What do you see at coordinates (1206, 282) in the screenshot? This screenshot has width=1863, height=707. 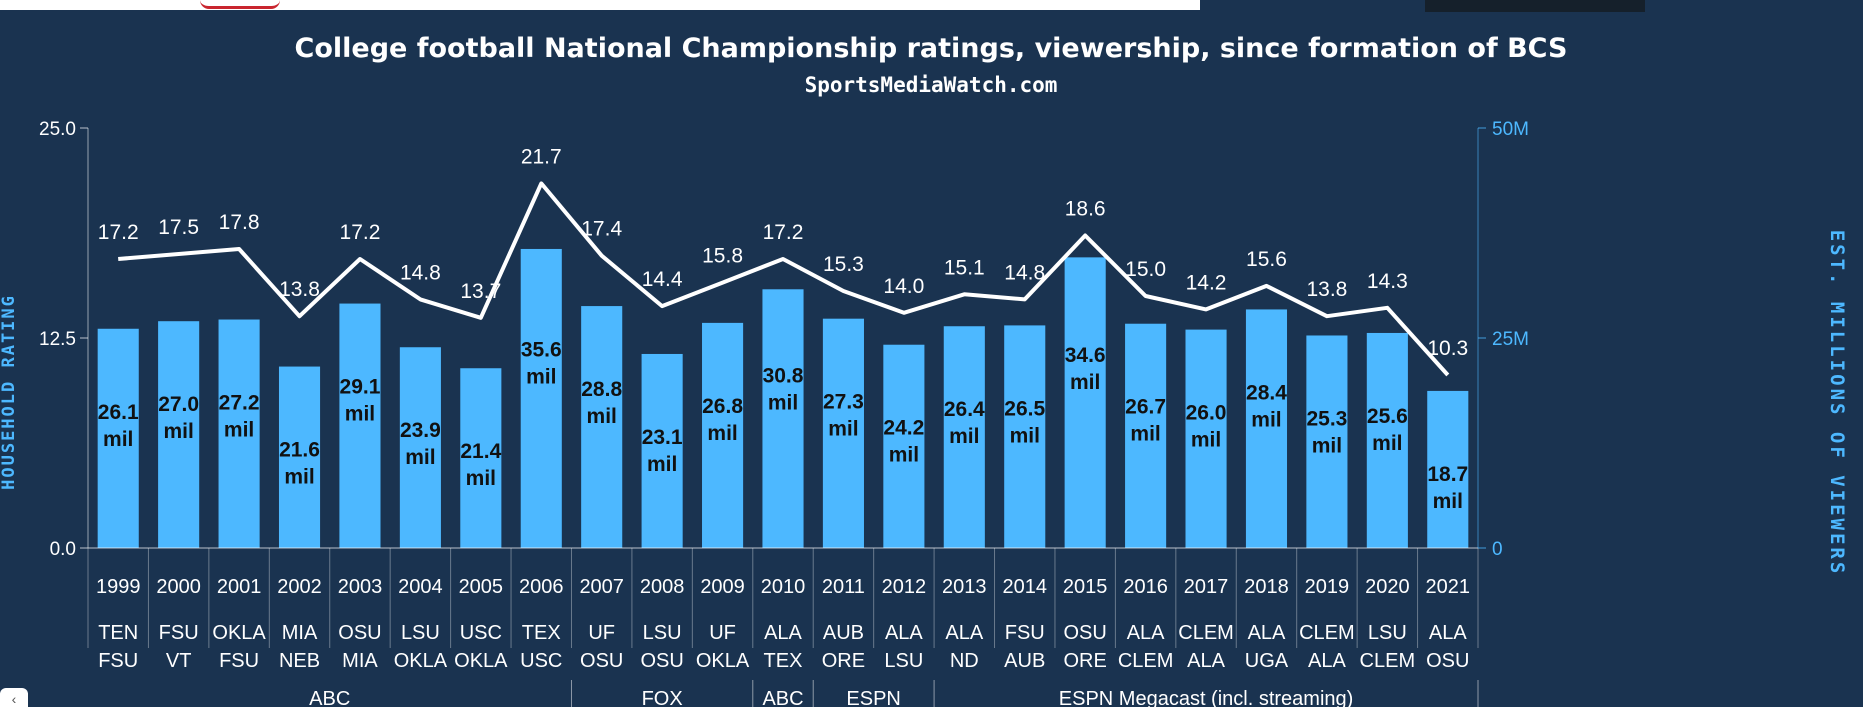 I see `rating-label: 14.2` at bounding box center [1206, 282].